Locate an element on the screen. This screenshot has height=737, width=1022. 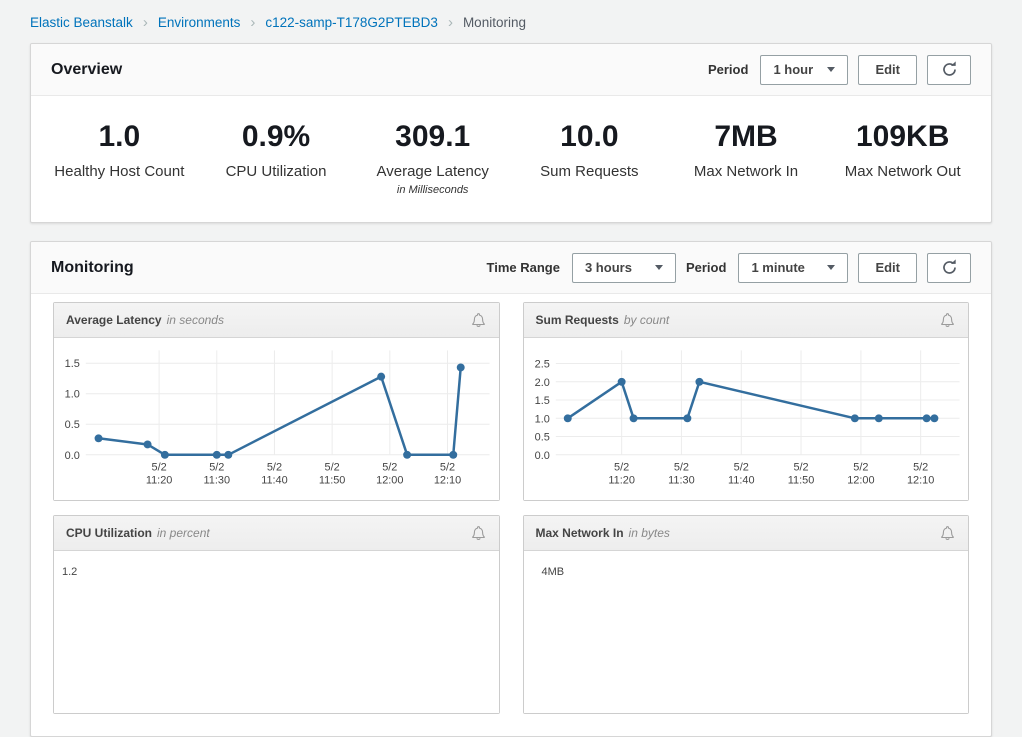
chart-title: Sum Requests is located at coordinates (577, 320).